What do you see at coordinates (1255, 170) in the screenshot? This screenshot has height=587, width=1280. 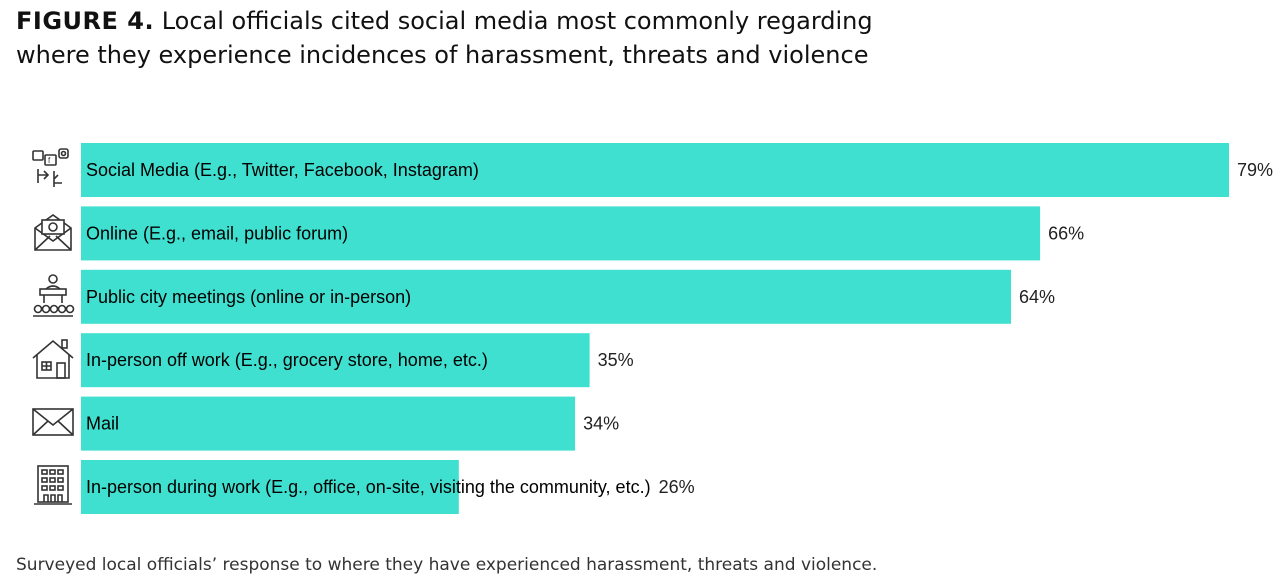 I see `value-label-0: 79%` at bounding box center [1255, 170].